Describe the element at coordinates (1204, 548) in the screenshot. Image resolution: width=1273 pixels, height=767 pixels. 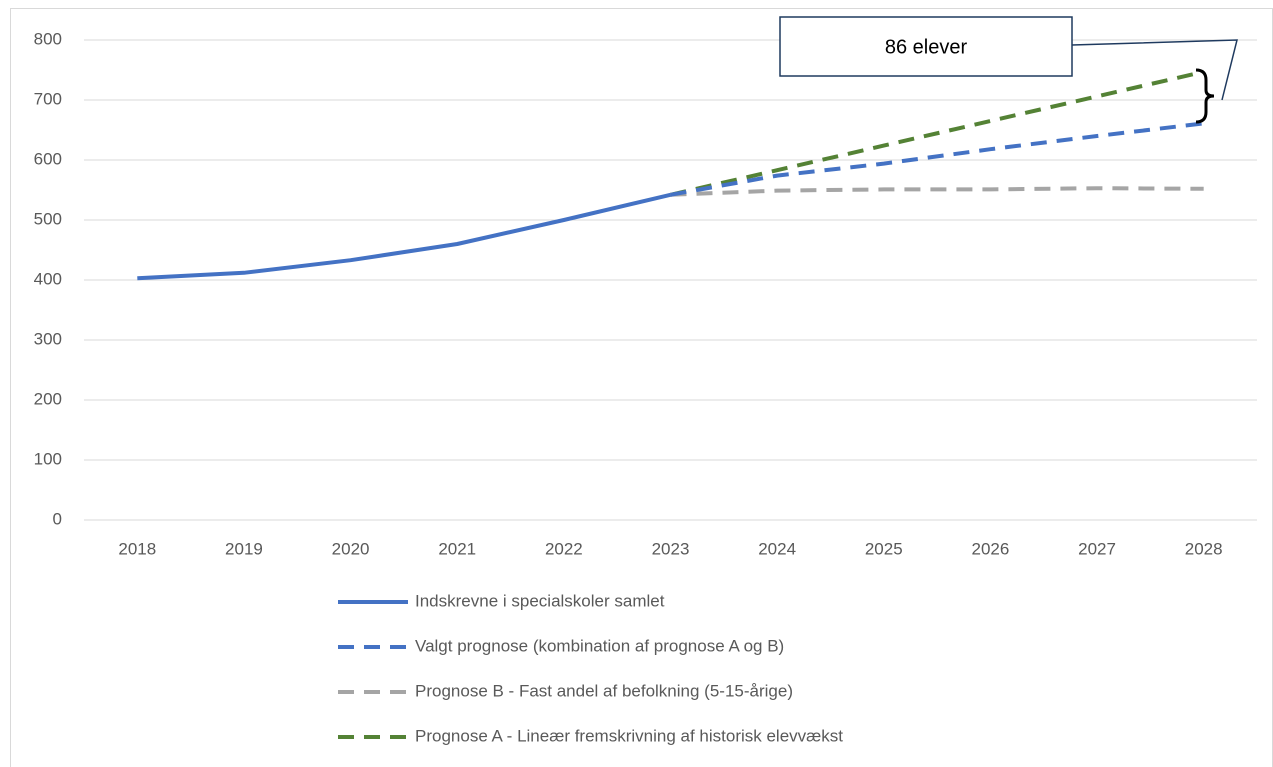
I see `x-tick-label: 2028` at that location.